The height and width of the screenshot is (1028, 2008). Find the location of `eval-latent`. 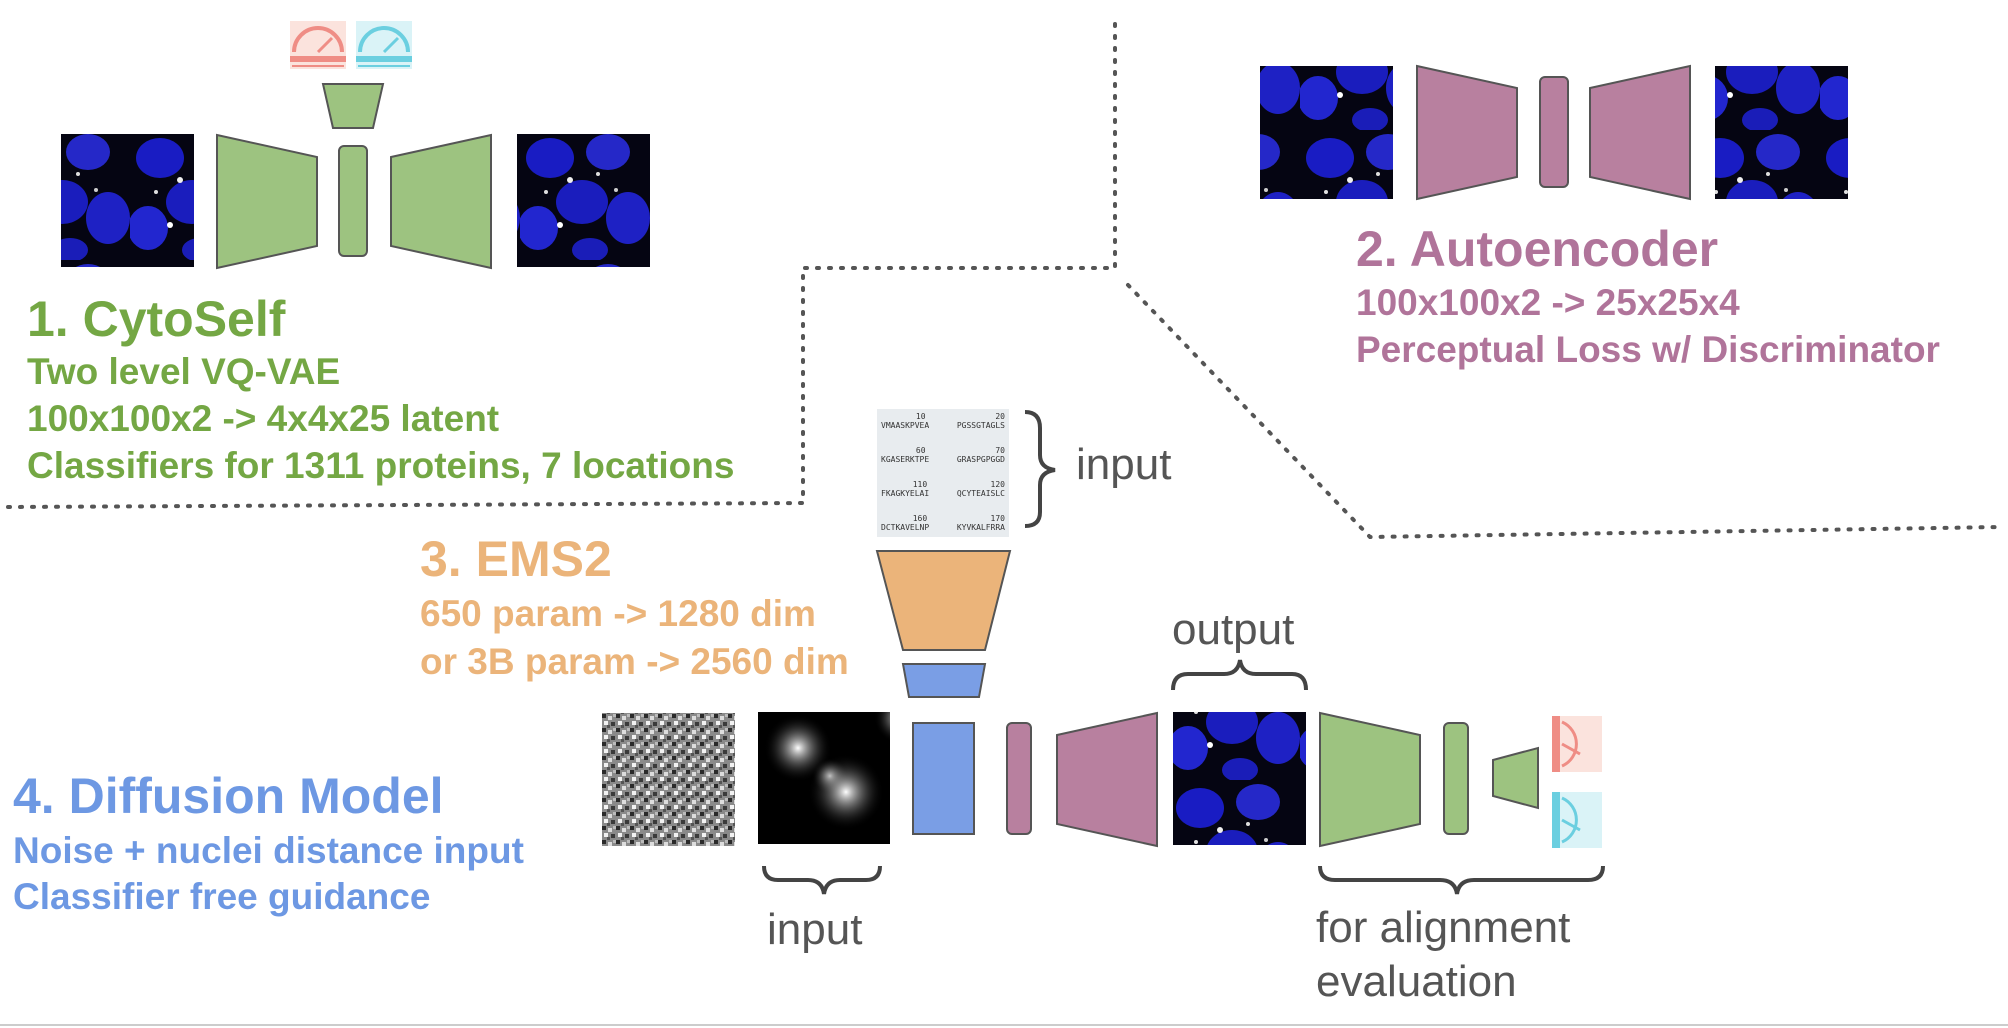

eval-latent is located at coordinates (1456, 778).